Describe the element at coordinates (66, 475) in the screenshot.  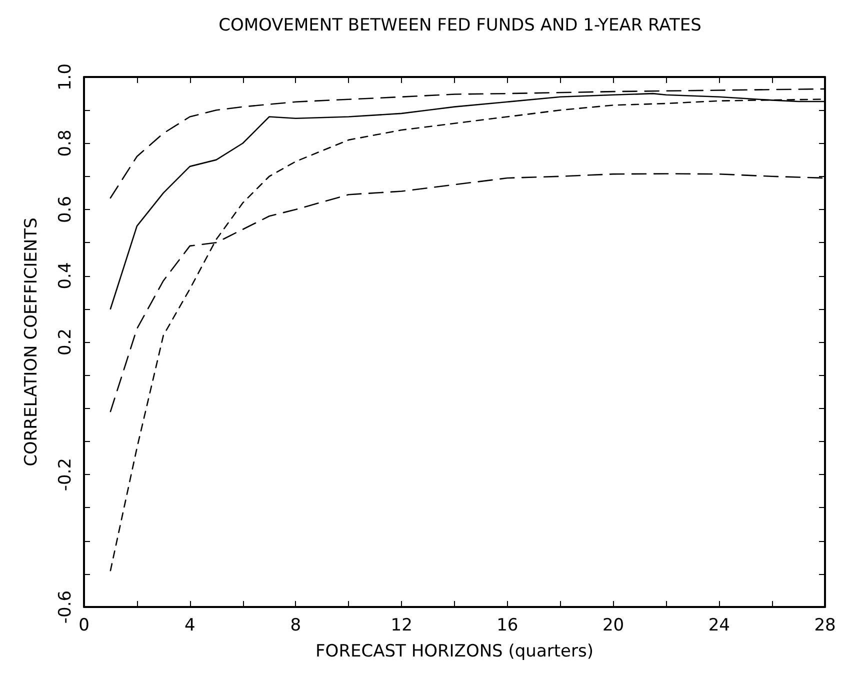
I see `y-tick-label: -0.2` at that location.